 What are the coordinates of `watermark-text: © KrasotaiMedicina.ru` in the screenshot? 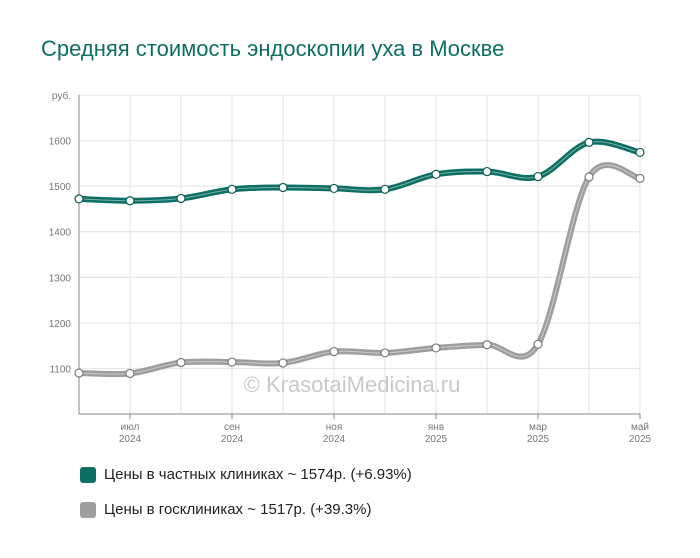 It's located at (352, 384).